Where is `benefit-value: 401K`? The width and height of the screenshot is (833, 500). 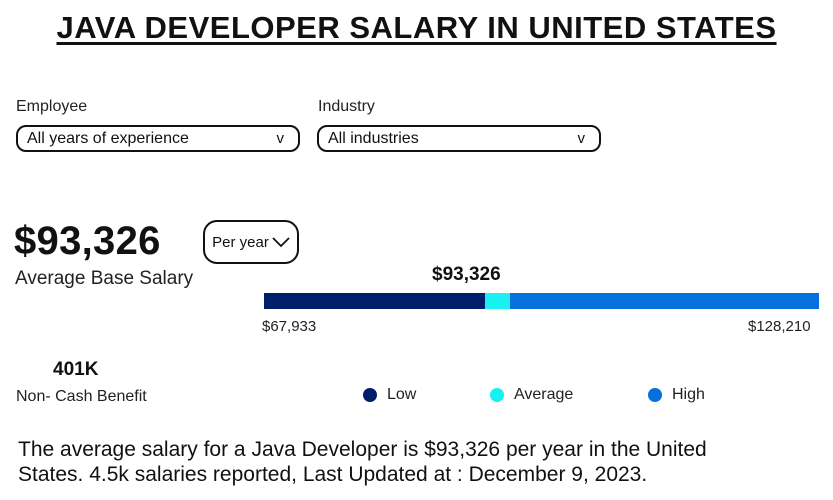 benefit-value: 401K is located at coordinates (76, 369).